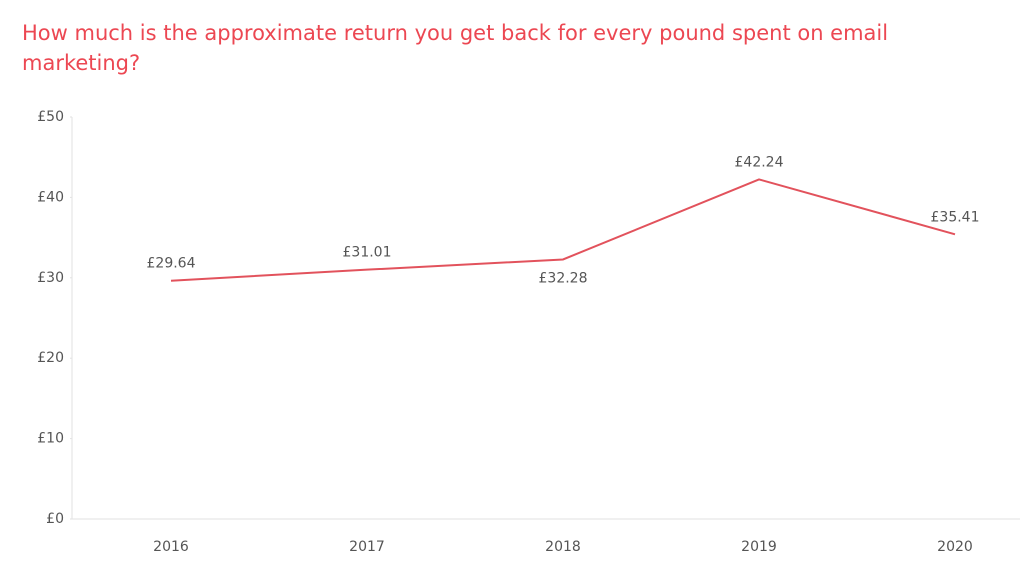 The height and width of the screenshot is (573, 1024). I want to click on data-label: £42.24, so click(759, 162).